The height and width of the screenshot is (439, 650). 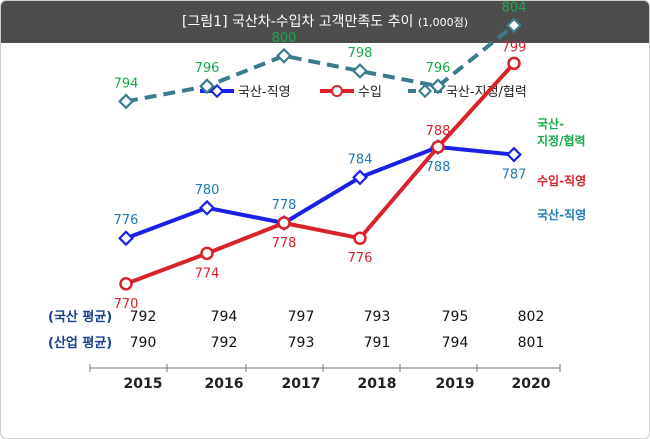 What do you see at coordinates (443, 22) in the screenshot?
I see `chart-title-unit: (1,000점)` at bounding box center [443, 22].